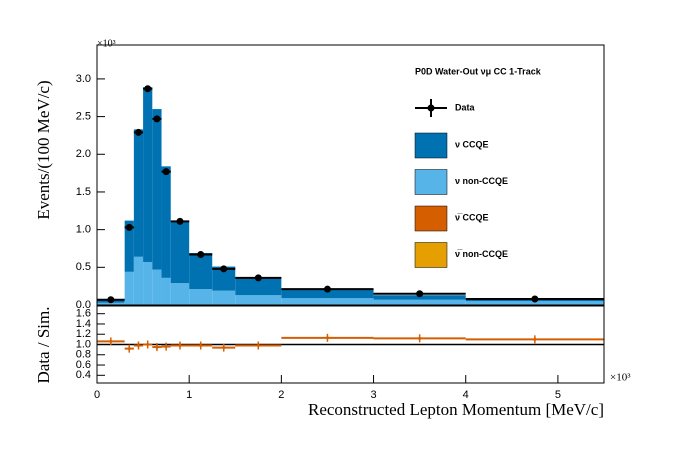 The image size is (696, 472). Describe the element at coordinates (83, 324) in the screenshot. I see `y-tick-label: 1.4` at that location.